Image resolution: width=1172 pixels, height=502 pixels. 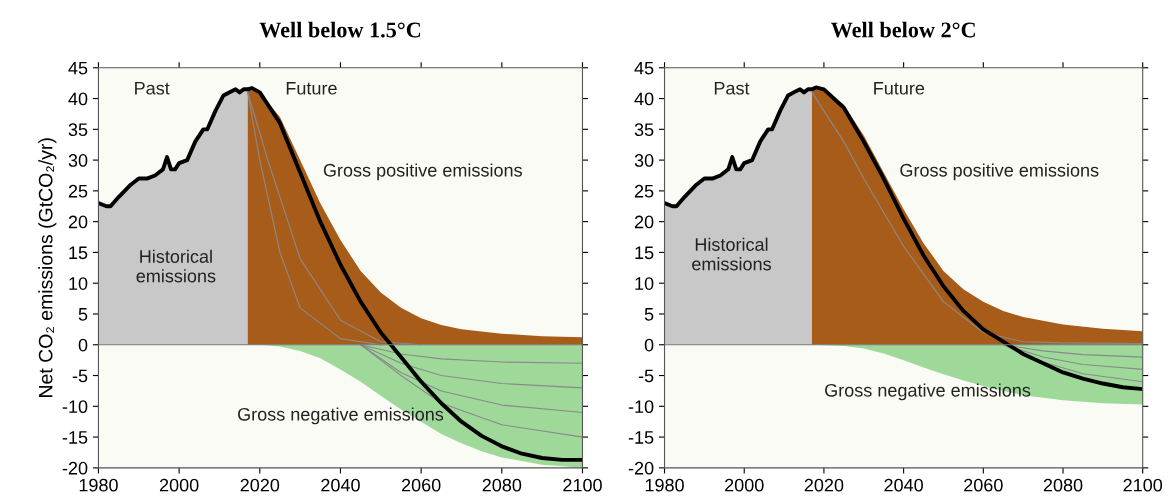 What do you see at coordinates (902, 29) in the screenshot?
I see `chart-title: Well below 2°C` at bounding box center [902, 29].